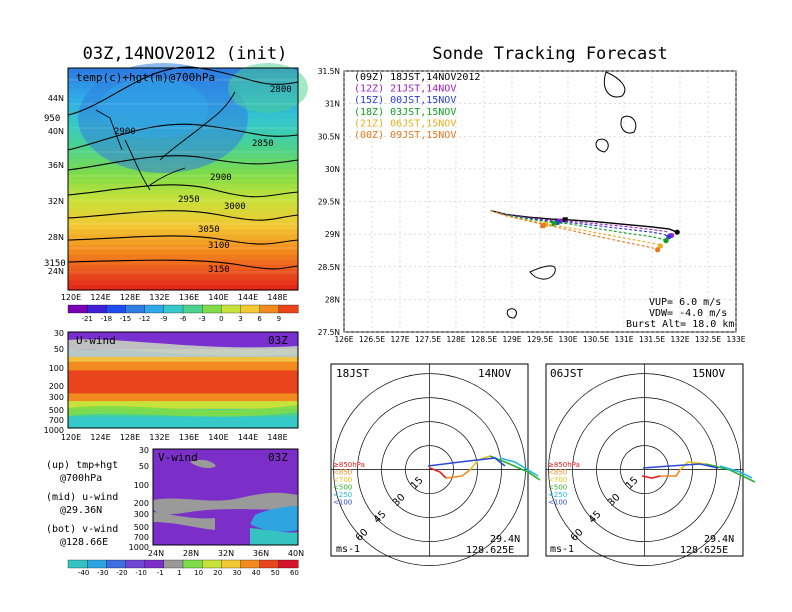 The width and height of the screenshot is (792, 612). What do you see at coordinates (278, 457) in the screenshot?
I see `v-panel-time: 03Z` at bounding box center [278, 457].